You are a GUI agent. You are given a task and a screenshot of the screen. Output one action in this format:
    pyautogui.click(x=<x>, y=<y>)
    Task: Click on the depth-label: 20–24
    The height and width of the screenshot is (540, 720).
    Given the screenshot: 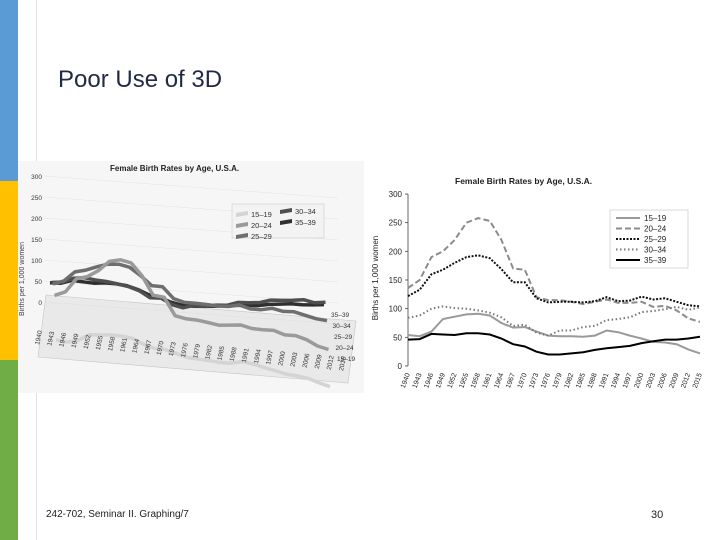 What is the action you would take?
    pyautogui.click(x=345, y=348)
    